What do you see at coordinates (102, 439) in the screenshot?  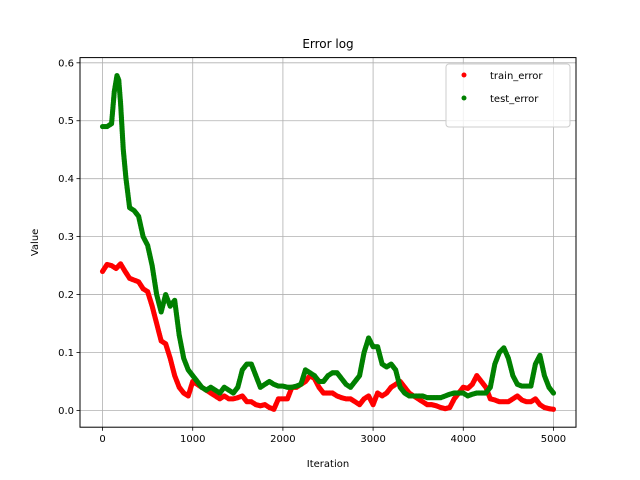 I see `x-tick-label: 0` at bounding box center [102, 439].